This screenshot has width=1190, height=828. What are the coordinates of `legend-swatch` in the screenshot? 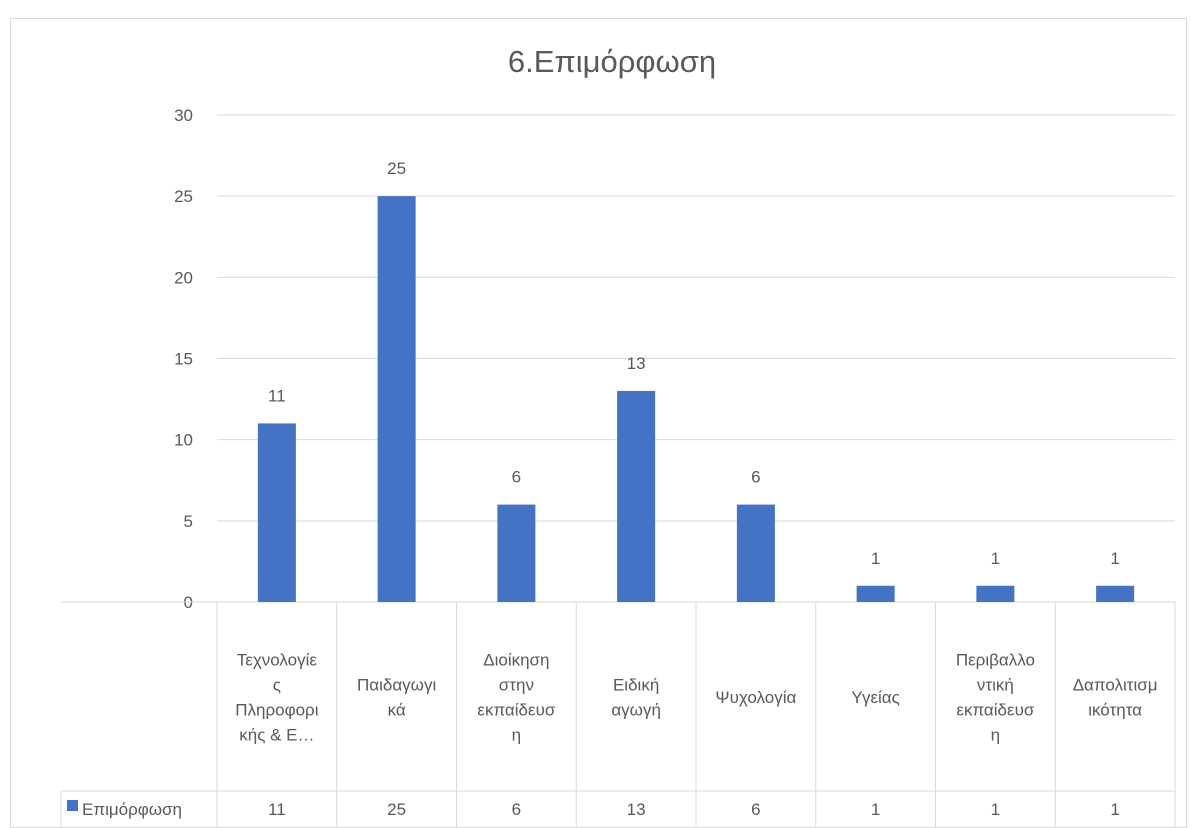 It's located at (72, 805).